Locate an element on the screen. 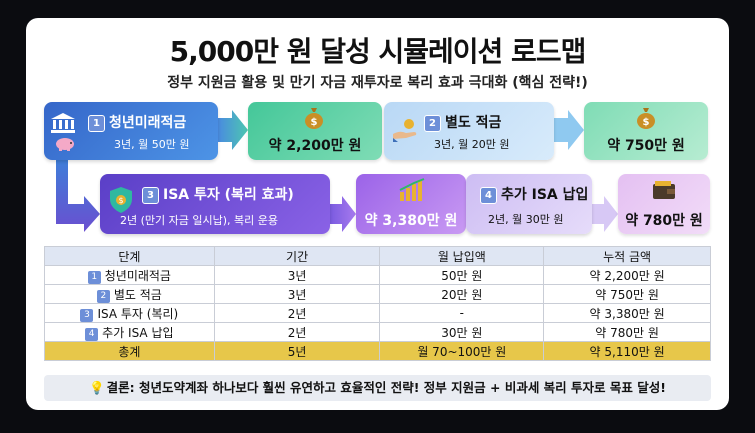 The image size is (755, 433). step3-result-box: 약 3,380만 원 is located at coordinates (411, 204).